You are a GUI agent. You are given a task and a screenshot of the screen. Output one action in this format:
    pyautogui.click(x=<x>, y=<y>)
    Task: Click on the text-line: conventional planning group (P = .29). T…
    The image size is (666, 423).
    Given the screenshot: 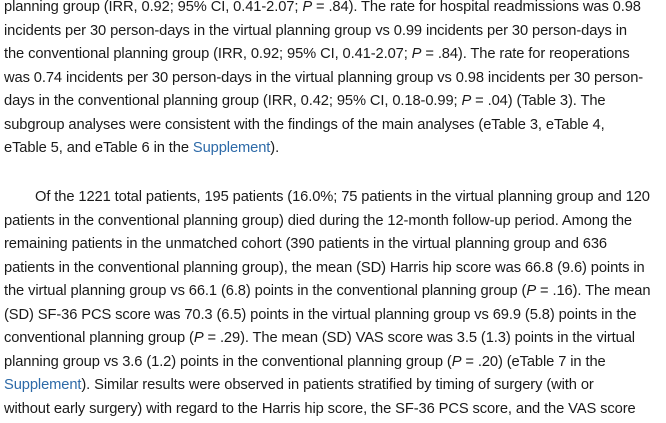 What is the action you would take?
    pyautogui.click(x=319, y=338)
    